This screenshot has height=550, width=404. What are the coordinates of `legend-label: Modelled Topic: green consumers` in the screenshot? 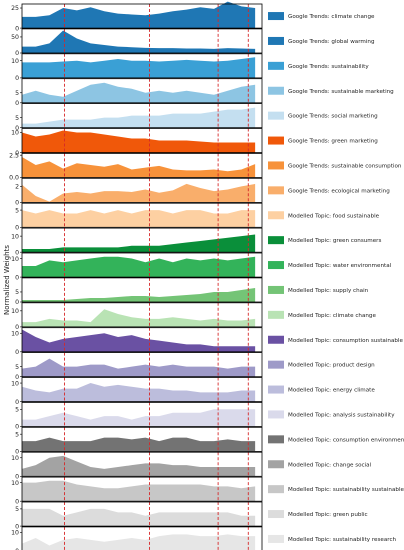 It's located at (334, 241).